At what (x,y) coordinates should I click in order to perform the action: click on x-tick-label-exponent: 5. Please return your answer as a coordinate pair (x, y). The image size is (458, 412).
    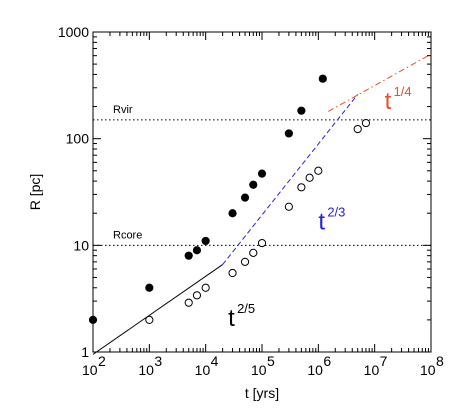
    Looking at the image, I should click on (271, 361).